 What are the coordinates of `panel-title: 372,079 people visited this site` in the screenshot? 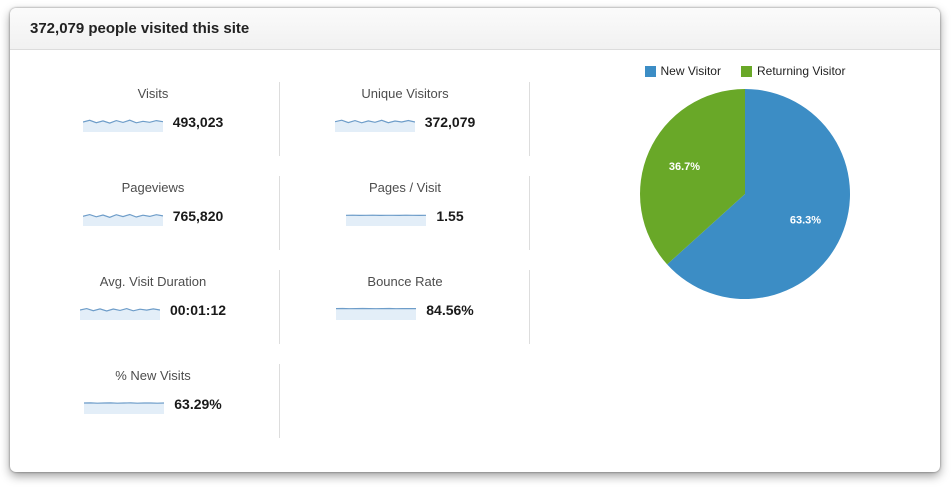 It's located at (140, 28).